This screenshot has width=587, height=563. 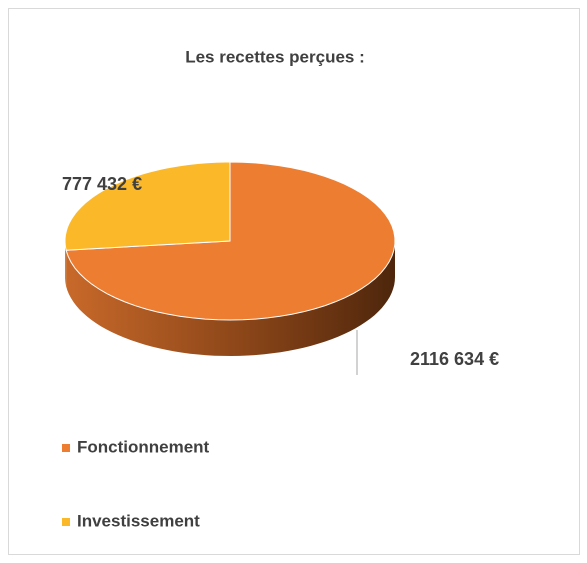 What do you see at coordinates (454, 359) in the screenshot?
I see `data-label: 2116 634 €` at bounding box center [454, 359].